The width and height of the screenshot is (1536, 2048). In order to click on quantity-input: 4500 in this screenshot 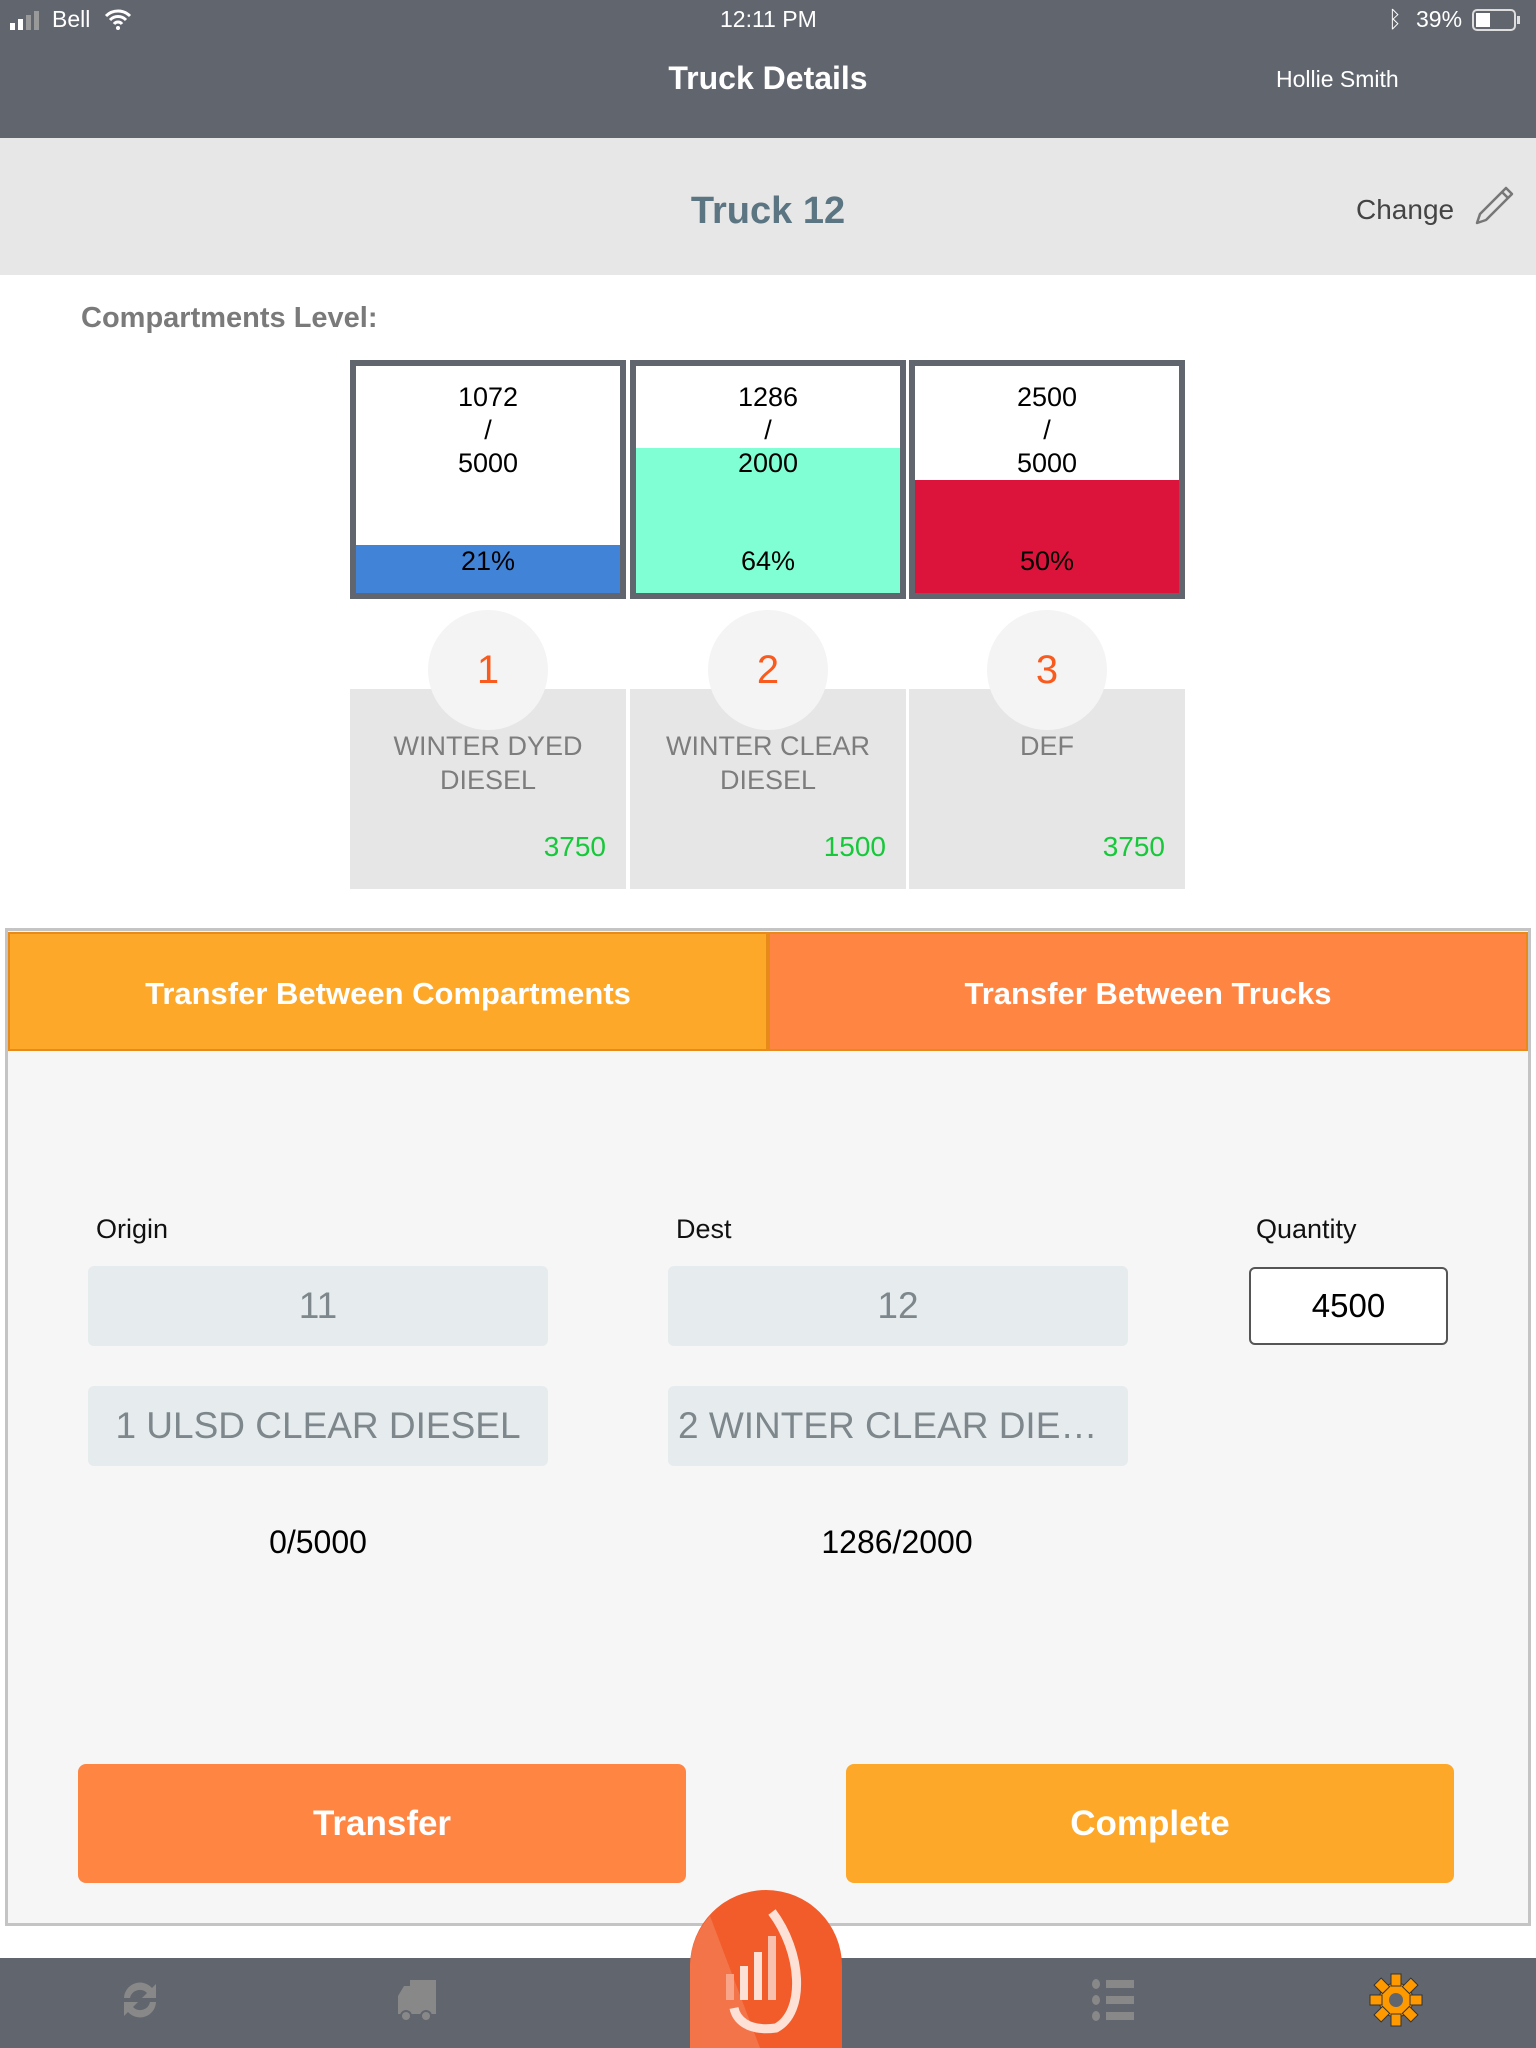, I will do `click(1348, 1306)`.